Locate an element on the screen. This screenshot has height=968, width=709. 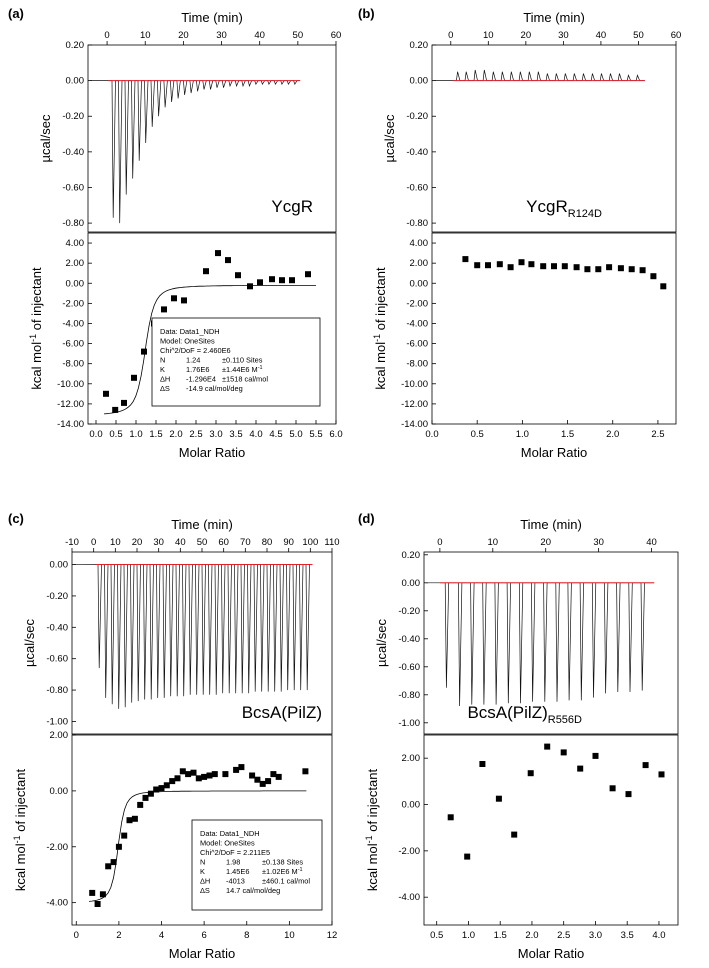
molar-ratio-tick-label: 1.0 is located at coordinates (135, 434).